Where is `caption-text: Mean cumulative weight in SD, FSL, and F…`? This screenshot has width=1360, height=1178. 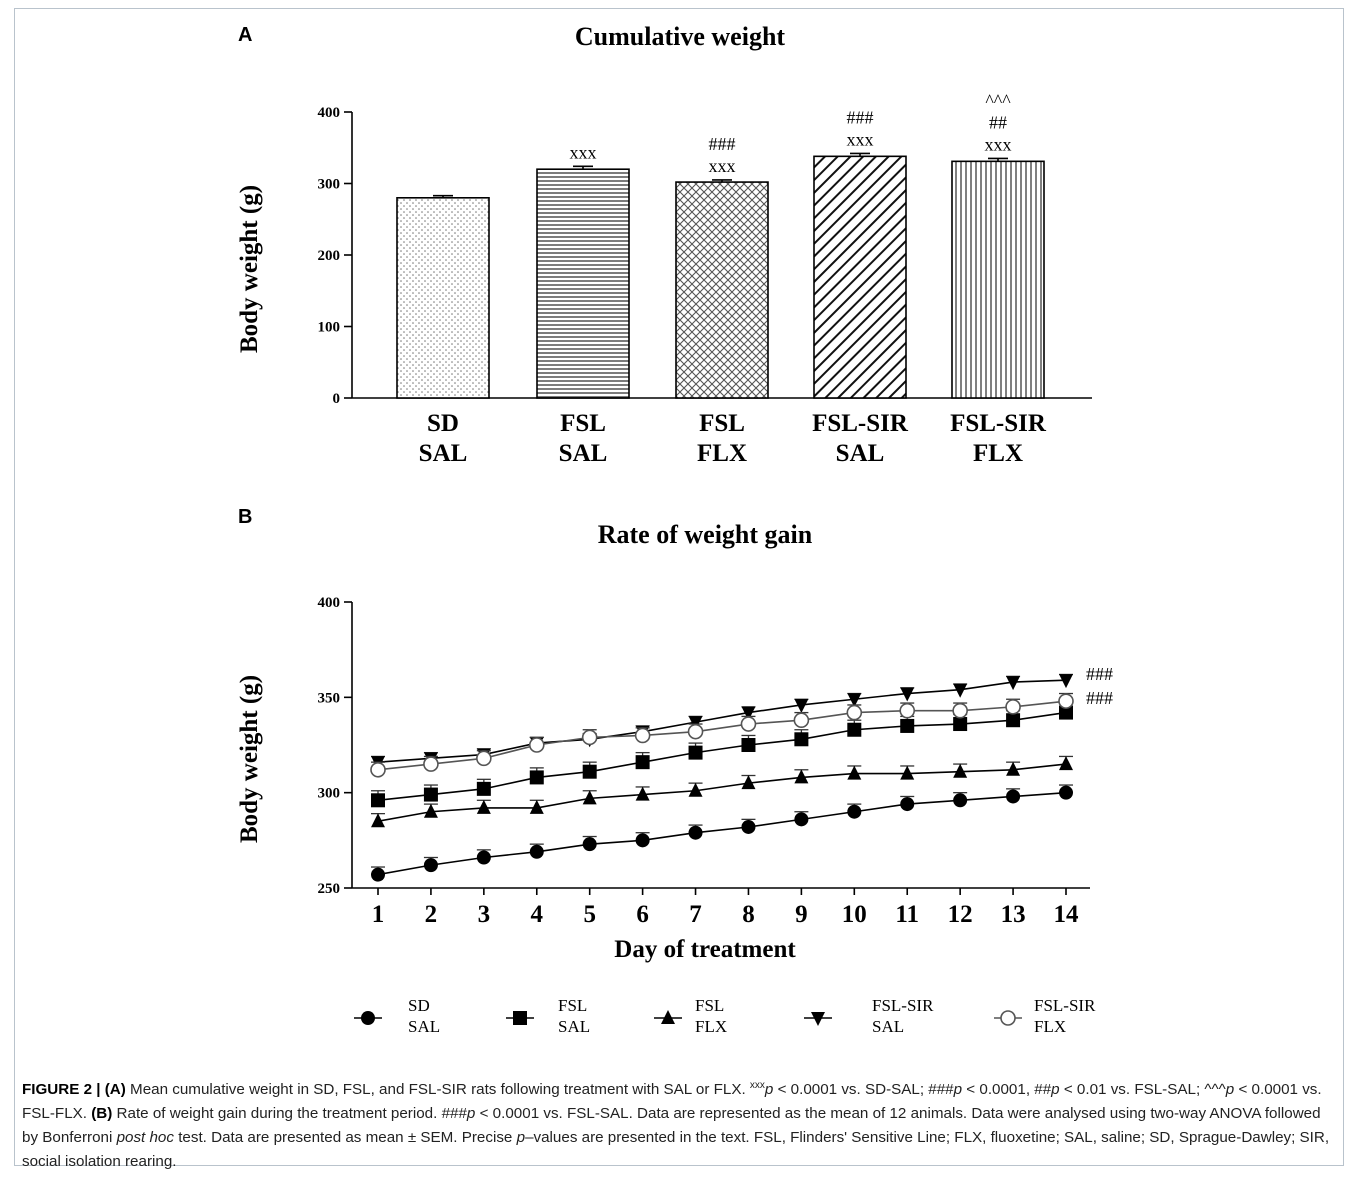 caption-text: Mean cumulative weight in SD, FSL, and F… is located at coordinates (437, 1090).